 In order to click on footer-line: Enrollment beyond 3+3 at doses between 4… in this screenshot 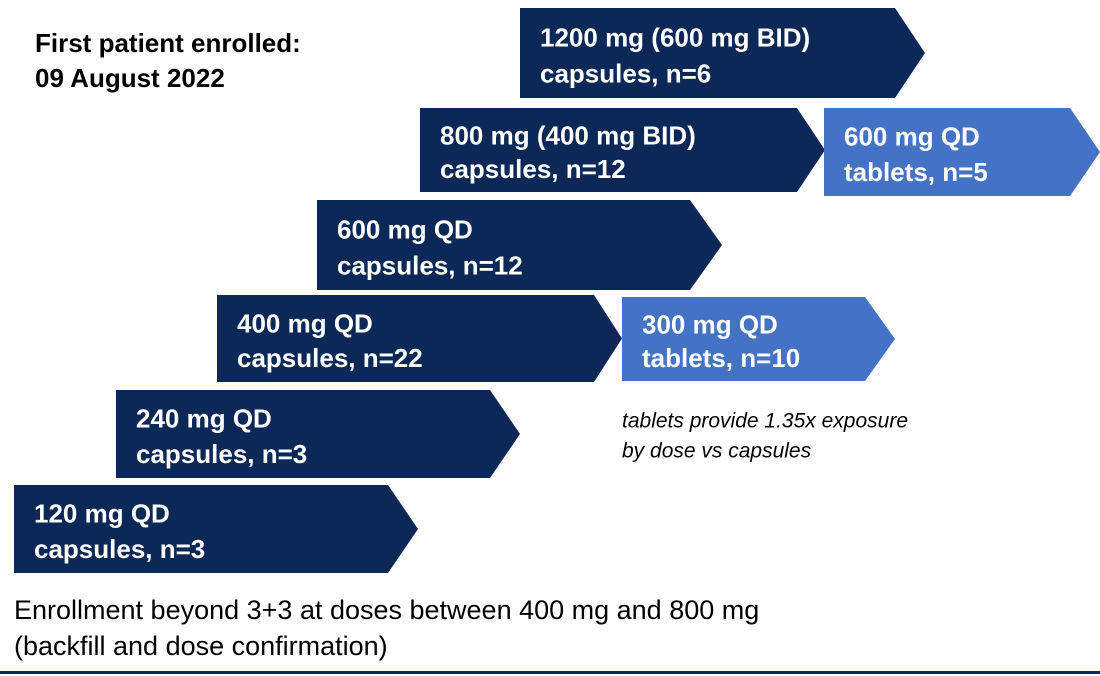, I will do `click(386, 610)`.